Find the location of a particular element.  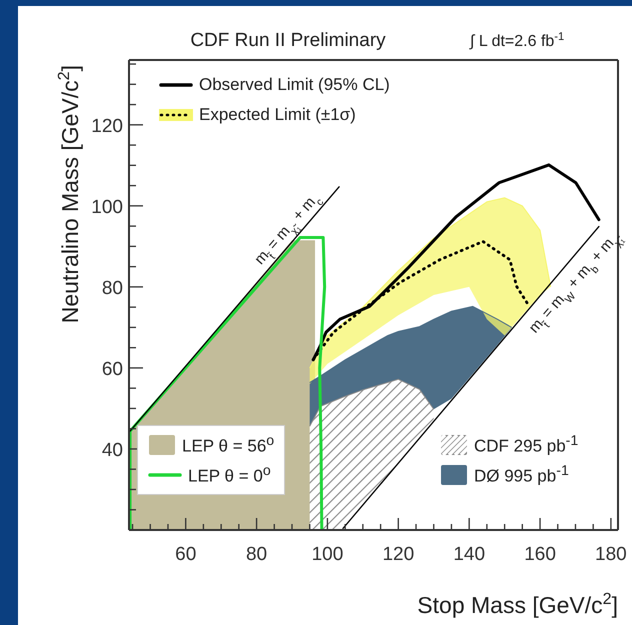

legend-label: LEP θ = 56$^{o}$ is located at coordinates (228, 445).